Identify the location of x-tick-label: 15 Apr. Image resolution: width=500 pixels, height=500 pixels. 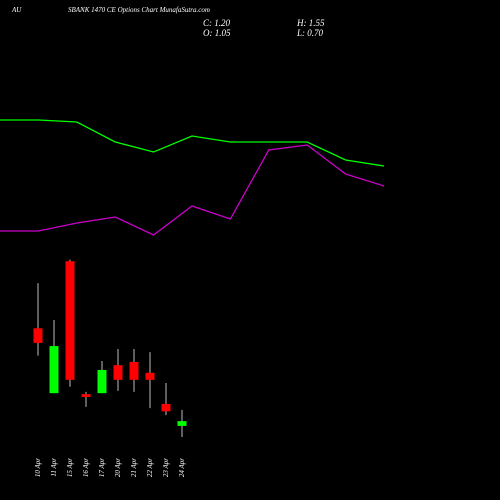
(70, 467).